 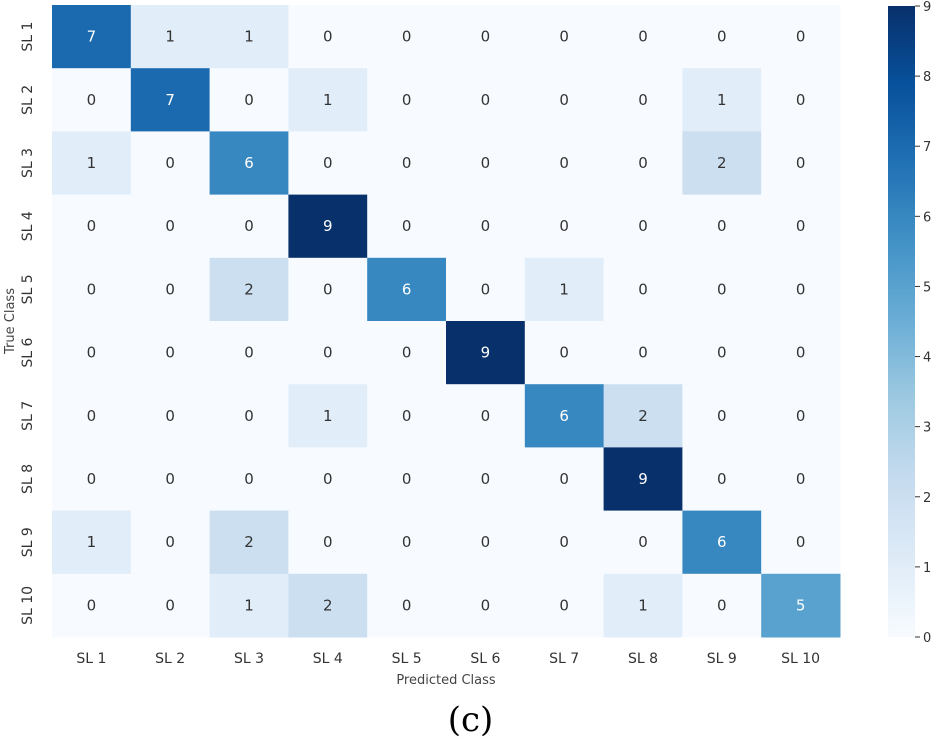 I want to click on colorbar-tick-label: 4, so click(x=927, y=358).